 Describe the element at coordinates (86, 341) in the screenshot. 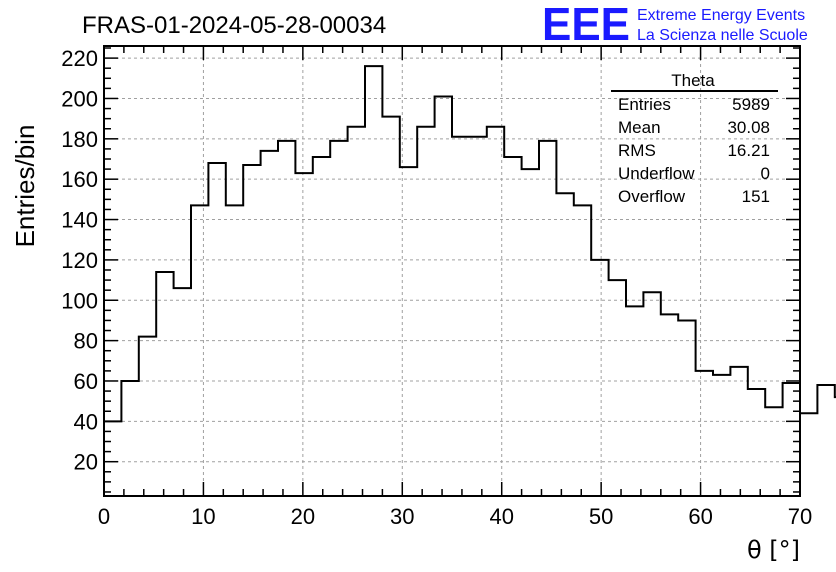

I see `y-tick-label: 80` at that location.